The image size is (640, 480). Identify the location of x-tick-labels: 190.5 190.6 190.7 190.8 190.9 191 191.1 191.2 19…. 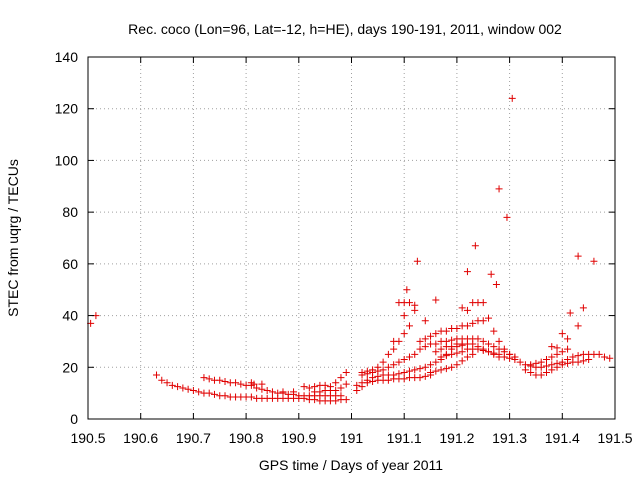
(351, 438).